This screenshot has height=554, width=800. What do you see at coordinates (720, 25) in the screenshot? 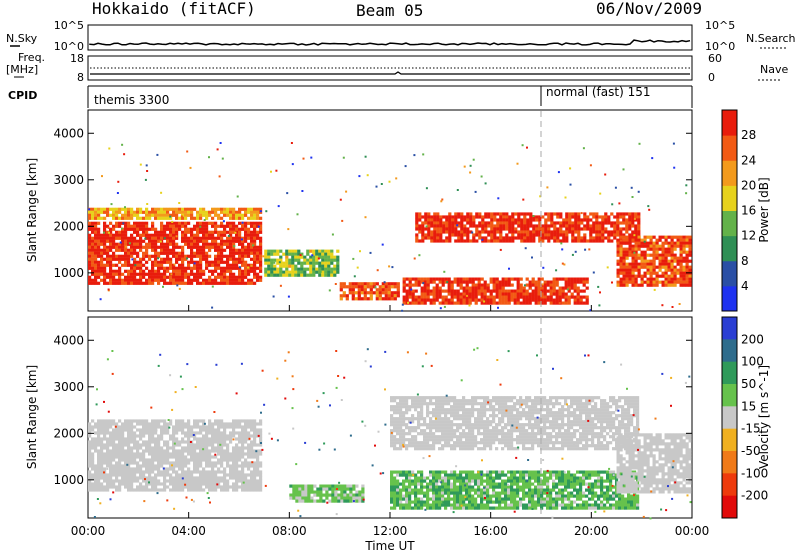
I see `noise-right-tick-top: 10^5` at bounding box center [720, 25].